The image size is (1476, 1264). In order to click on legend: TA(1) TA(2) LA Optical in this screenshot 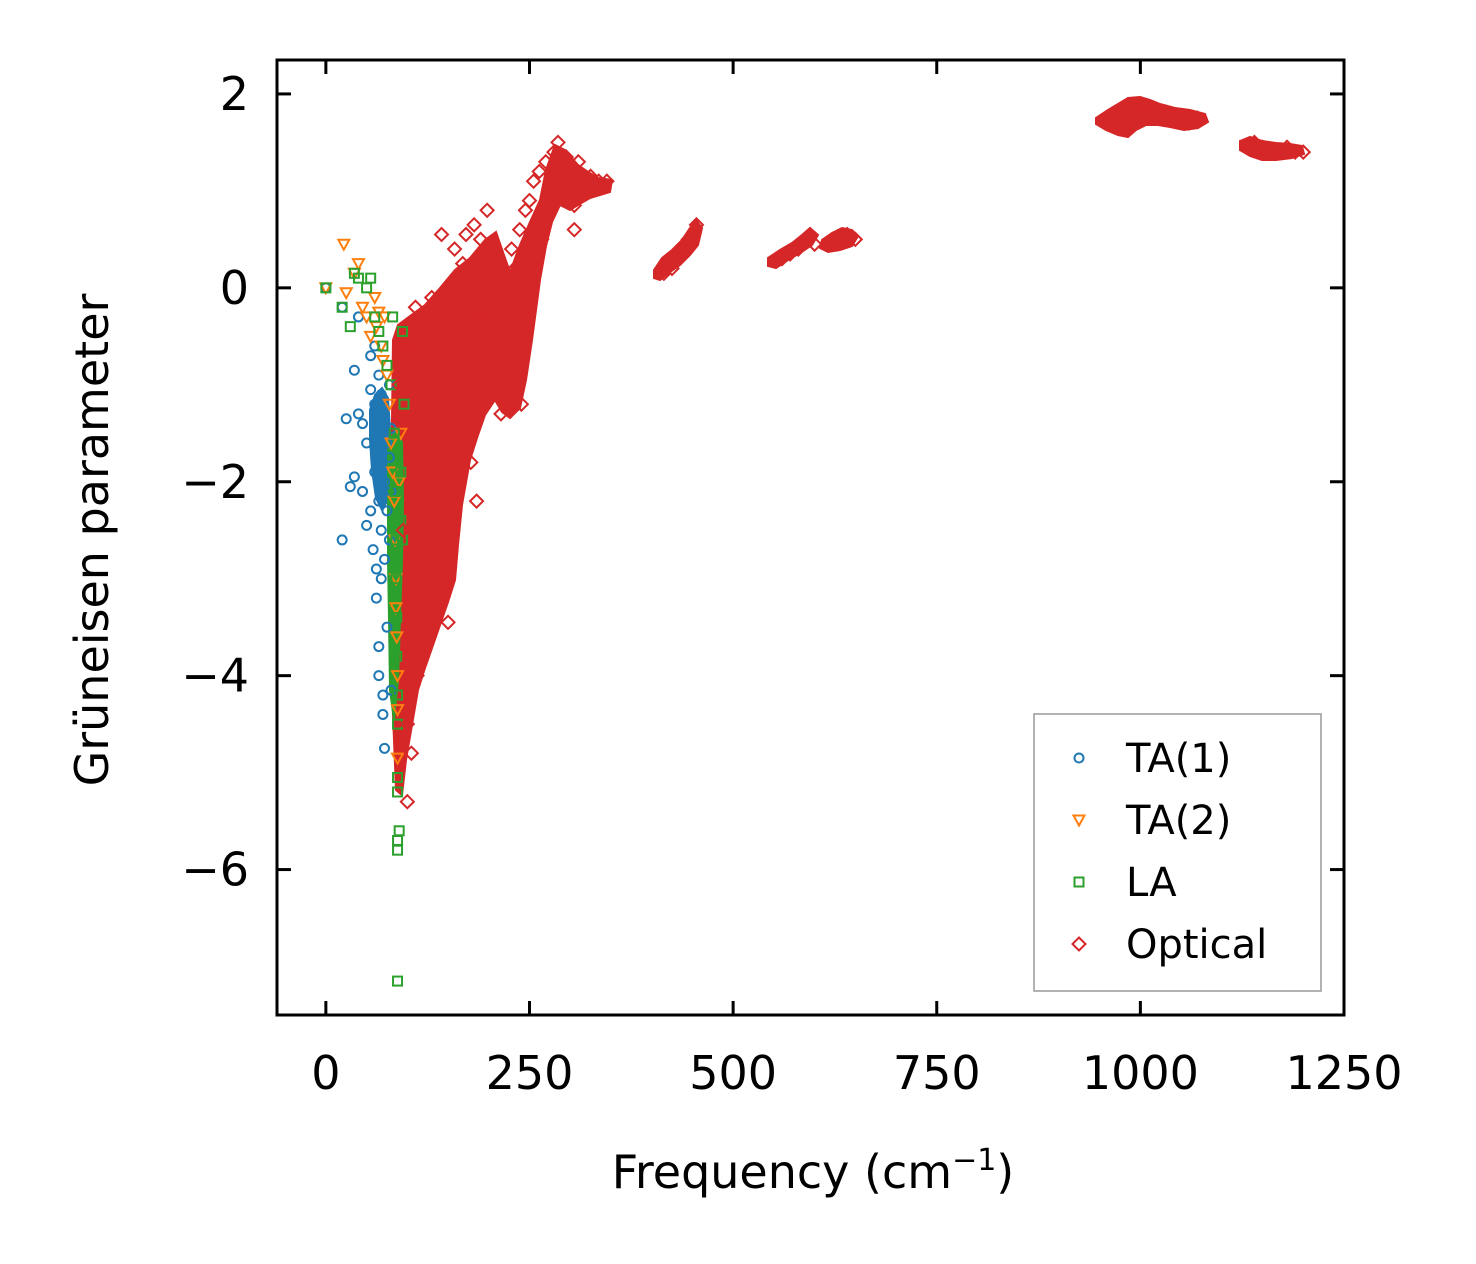, I will do `click(1177, 852)`.